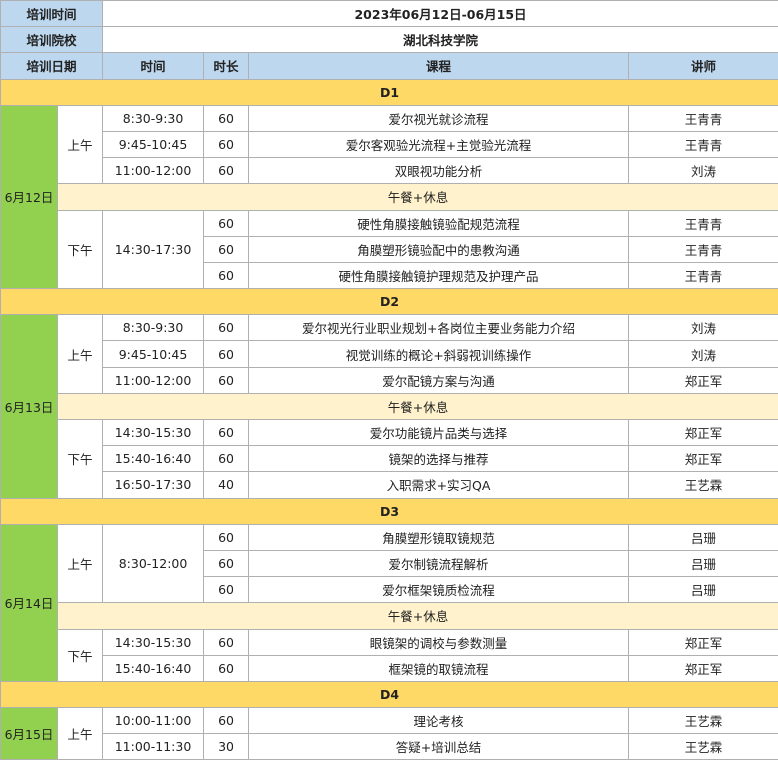 The width and height of the screenshot is (778, 760). I want to click on course-cell: 爱尔视光就诊流程, so click(439, 118).